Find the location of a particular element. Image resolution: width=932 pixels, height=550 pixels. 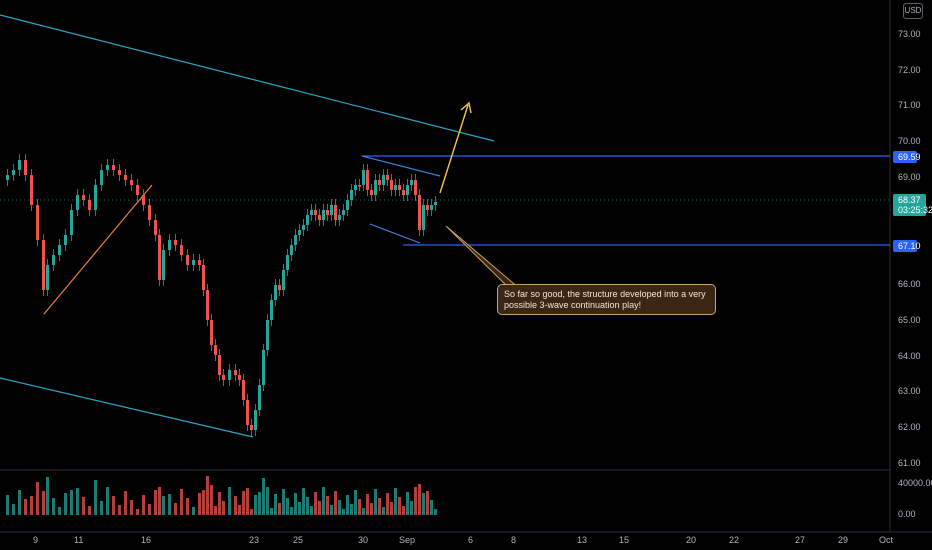

current-price-value: 68.37 is located at coordinates (909, 200).